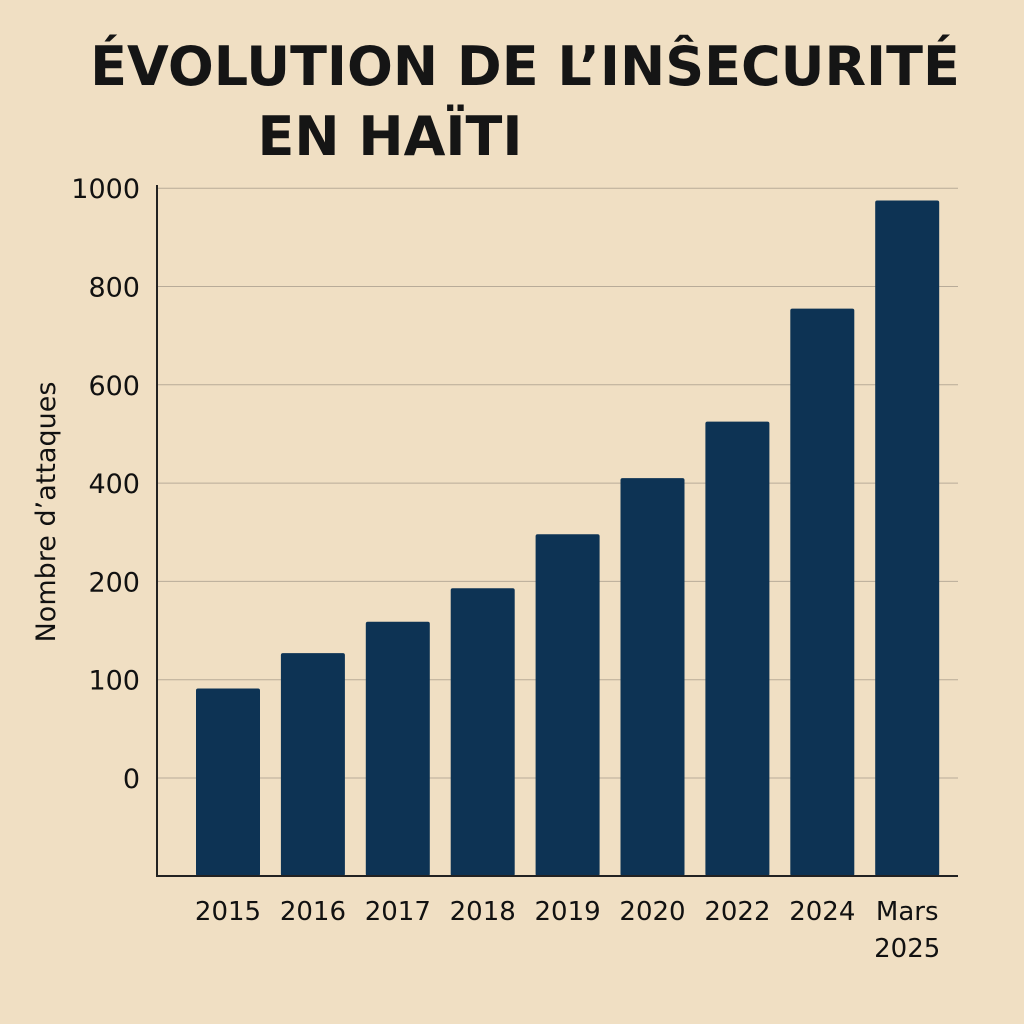  What do you see at coordinates (568, 912) in the screenshot?
I see `x-tick-label: 2019` at bounding box center [568, 912].